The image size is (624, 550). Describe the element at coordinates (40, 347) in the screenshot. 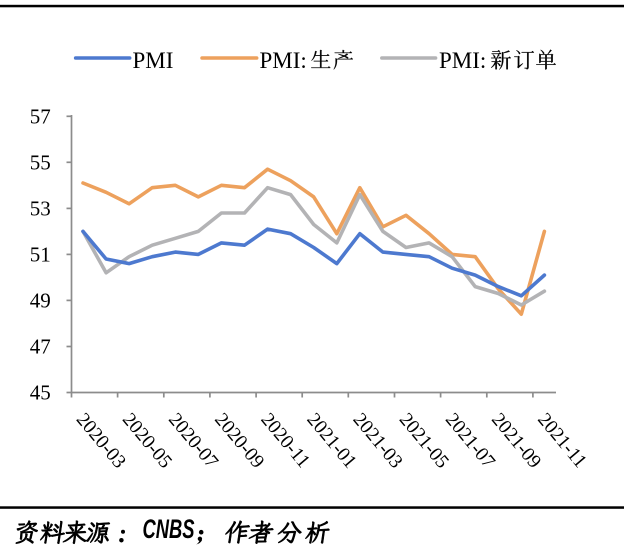

I see `svg-text: 47` at that location.